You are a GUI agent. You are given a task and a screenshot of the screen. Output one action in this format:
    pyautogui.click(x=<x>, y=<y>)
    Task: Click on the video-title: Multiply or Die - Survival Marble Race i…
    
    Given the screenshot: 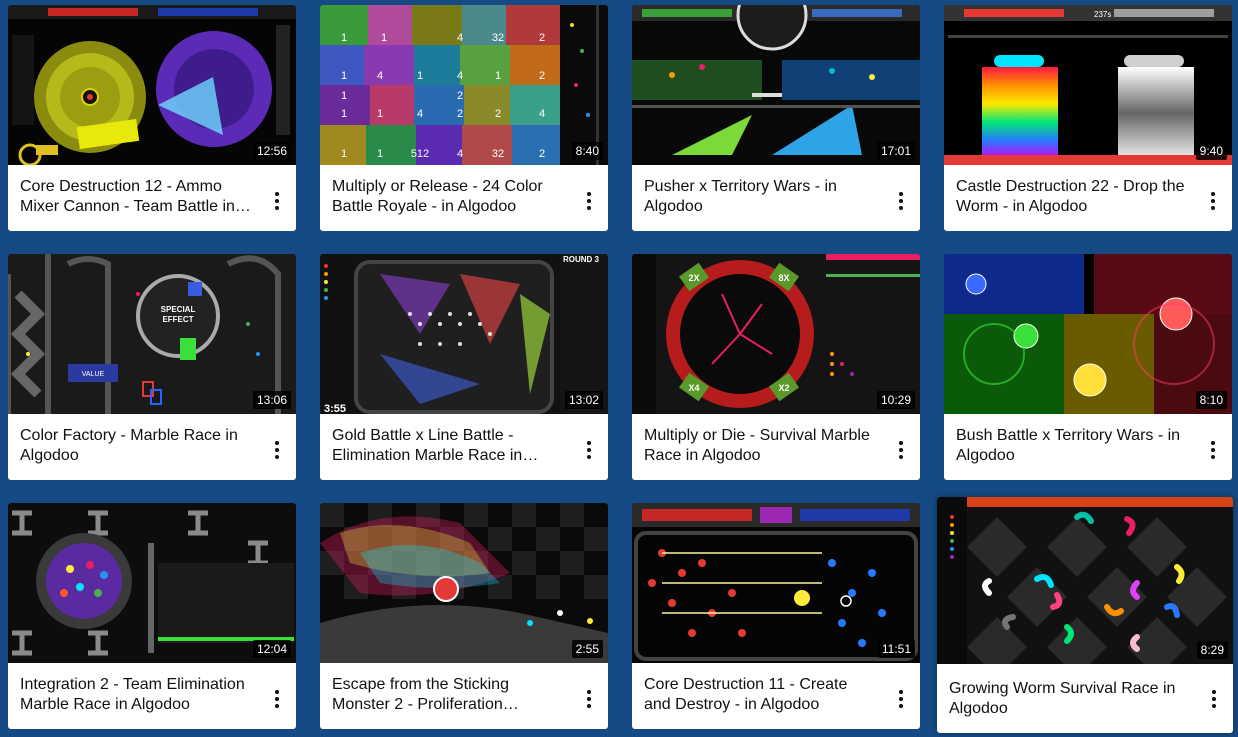 What is the action you would take?
    pyautogui.click(x=757, y=445)
    